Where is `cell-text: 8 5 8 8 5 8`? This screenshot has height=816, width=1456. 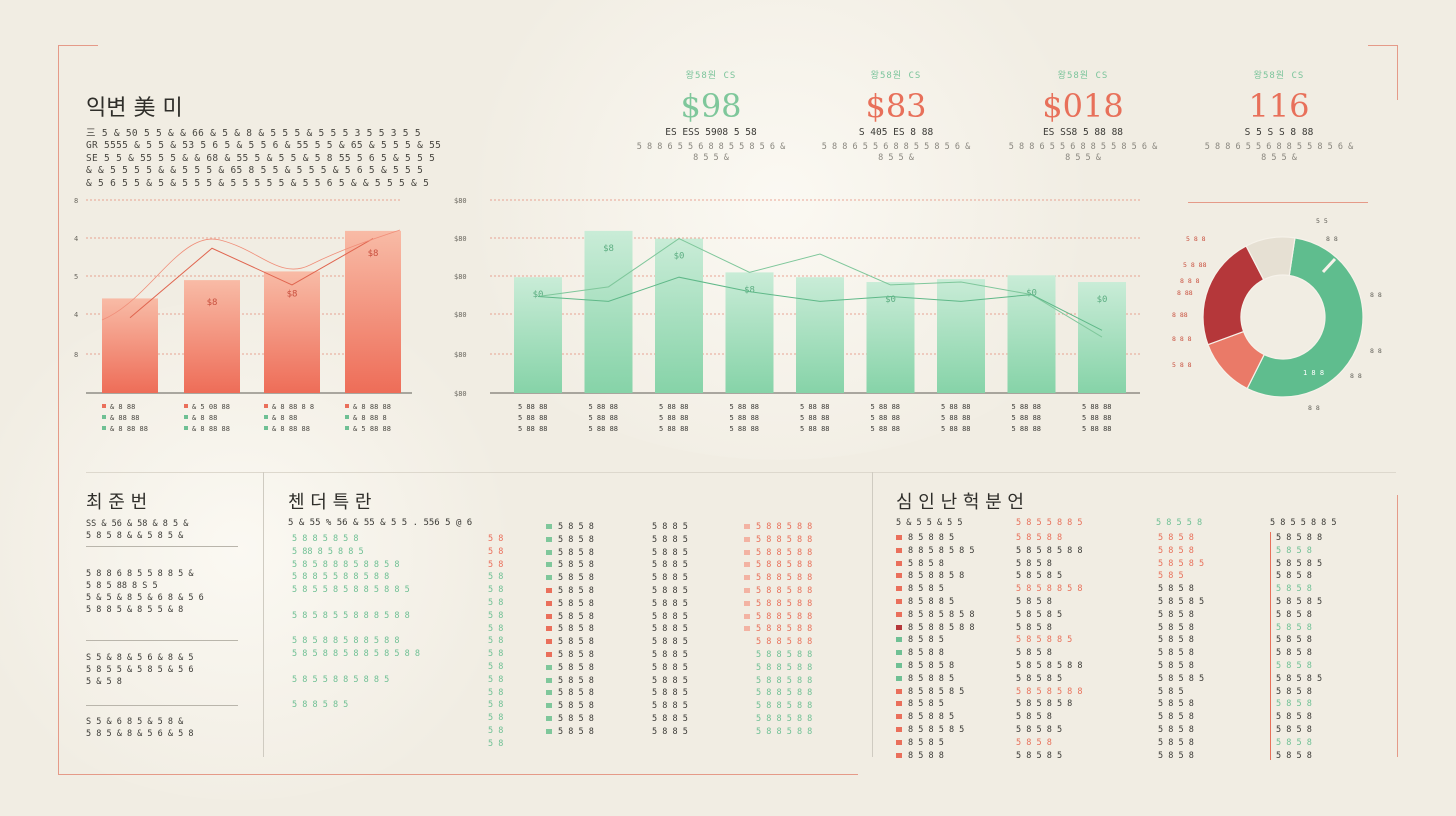
cell-text: 8 5 8 8 5 8 is located at coordinates (936, 576).